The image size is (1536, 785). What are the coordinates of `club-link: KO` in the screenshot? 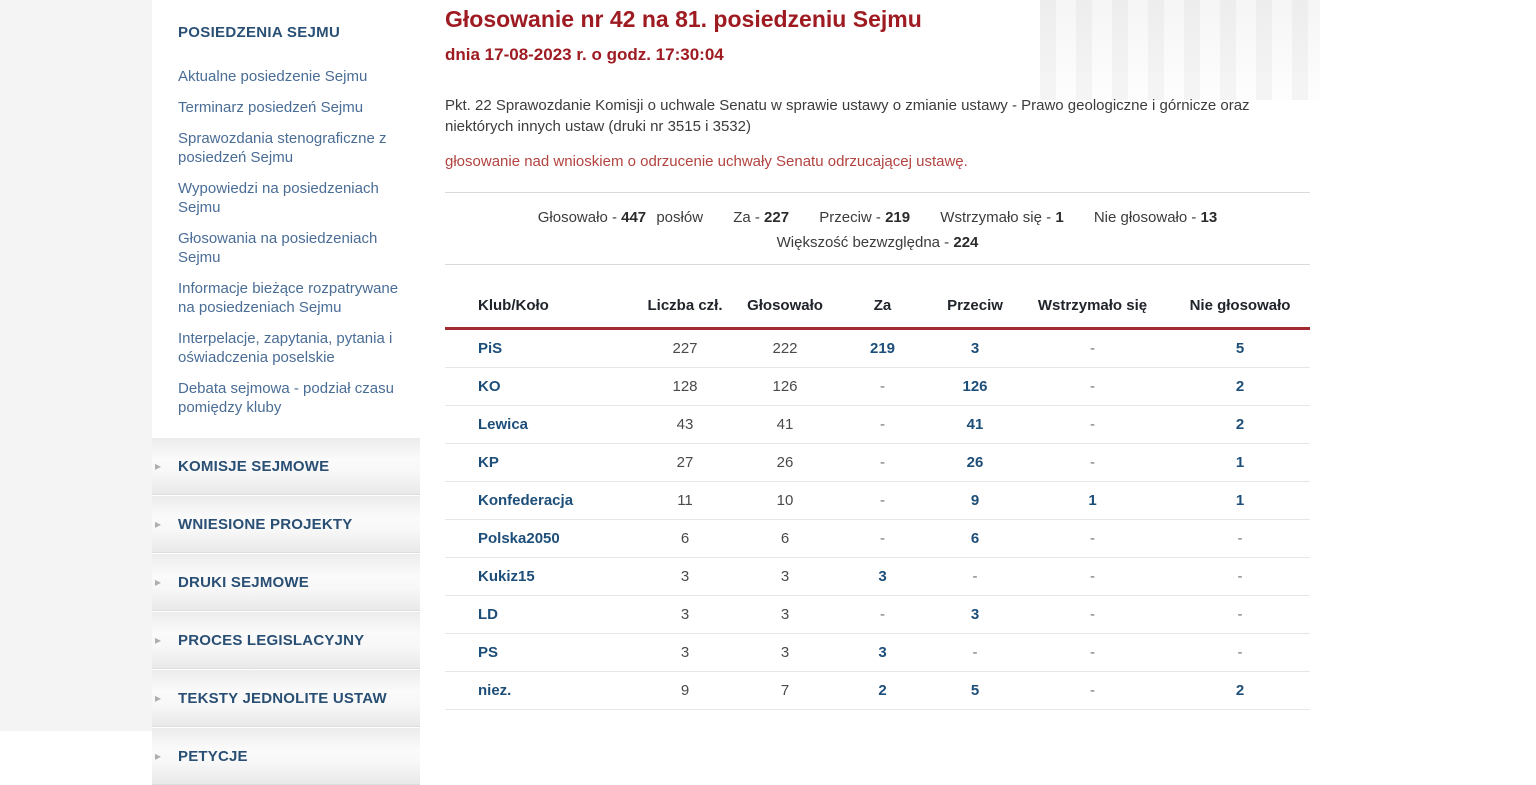 It's located at (537, 386).